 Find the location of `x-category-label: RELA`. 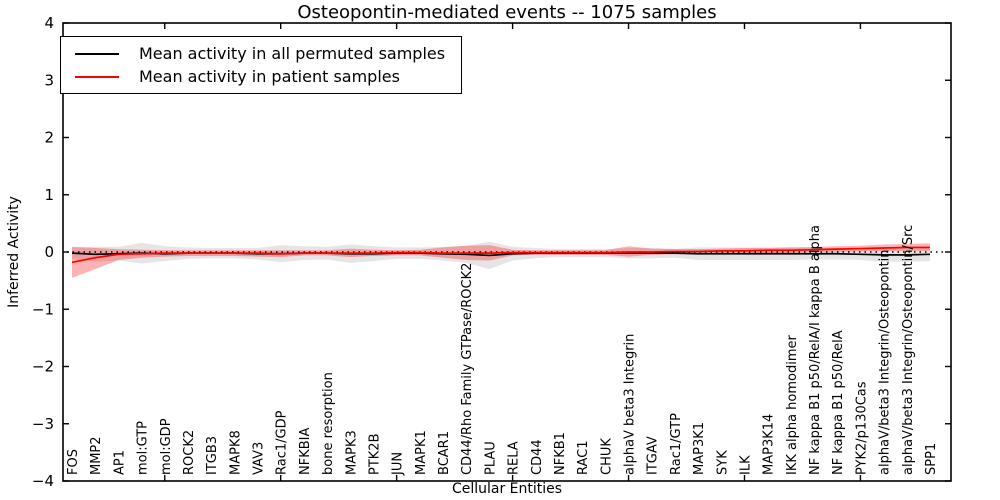

x-category-label: RELA is located at coordinates (514, 458).